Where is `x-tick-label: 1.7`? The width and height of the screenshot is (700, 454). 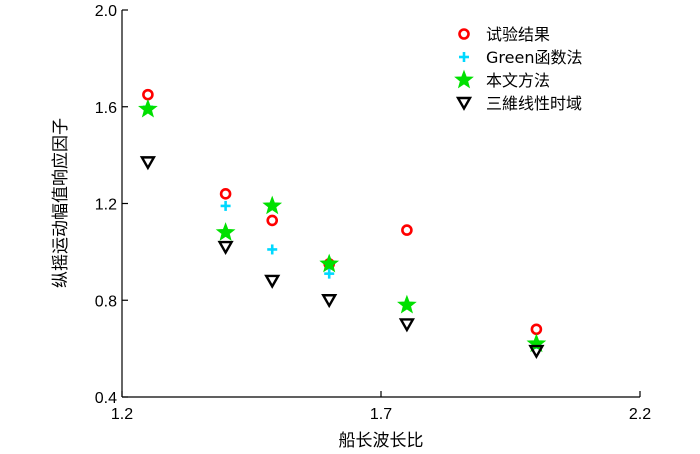 x-tick-label: 1.7 is located at coordinates (381, 414).